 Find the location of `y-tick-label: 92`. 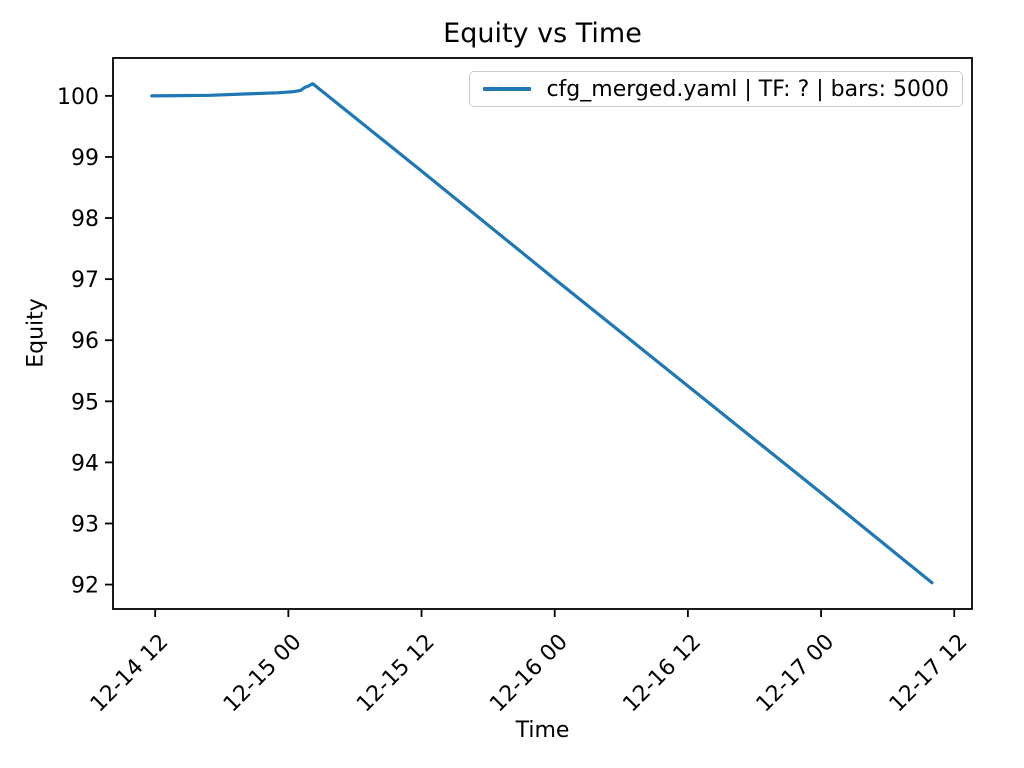

y-tick-label: 92 is located at coordinates (85, 586).